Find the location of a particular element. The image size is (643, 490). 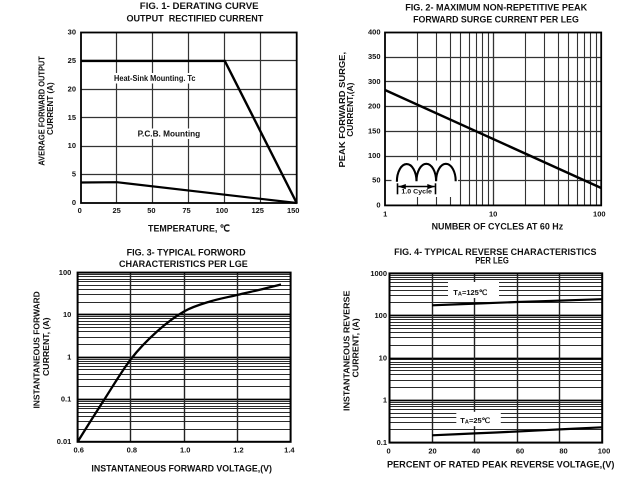

svg-text:FIG. 2- MAXIMUM NON-REPETITIVE: FIG. 2- MAXIMUM NON-REPETITIVE PEAK is located at coordinates (496, 8).